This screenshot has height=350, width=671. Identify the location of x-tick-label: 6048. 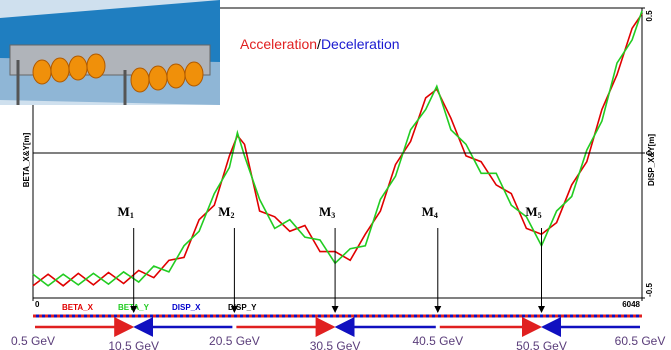
(631, 304).